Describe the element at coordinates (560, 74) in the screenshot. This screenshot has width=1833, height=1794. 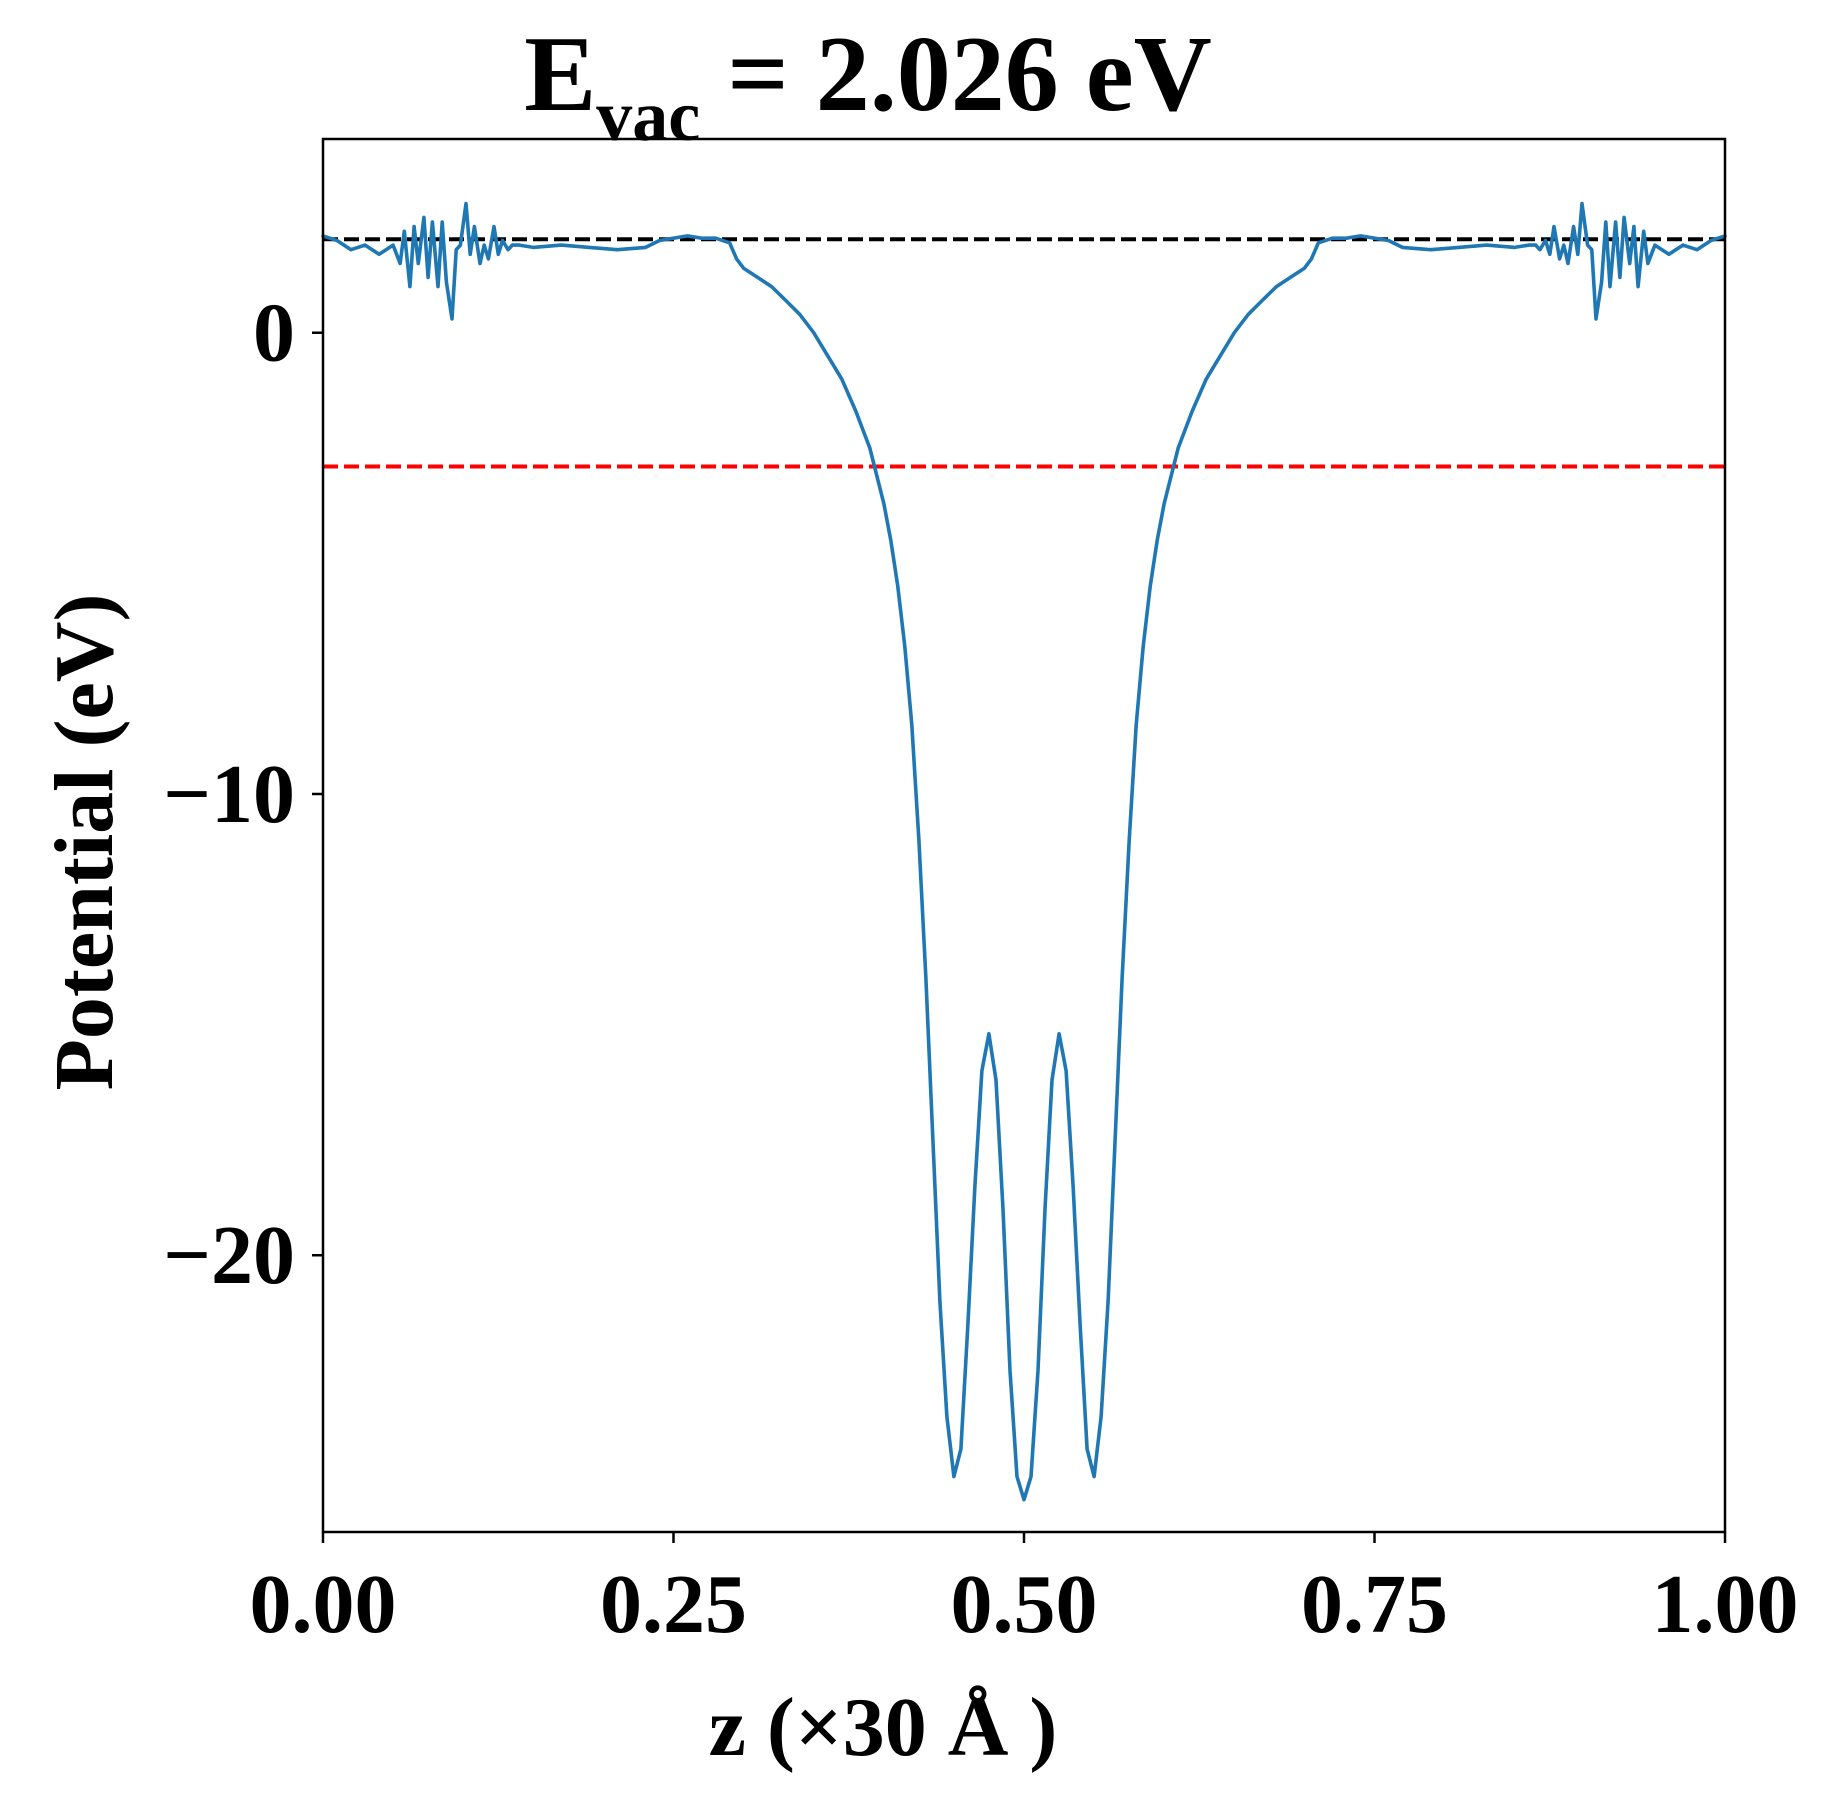
I see `title-prefix: E` at that location.